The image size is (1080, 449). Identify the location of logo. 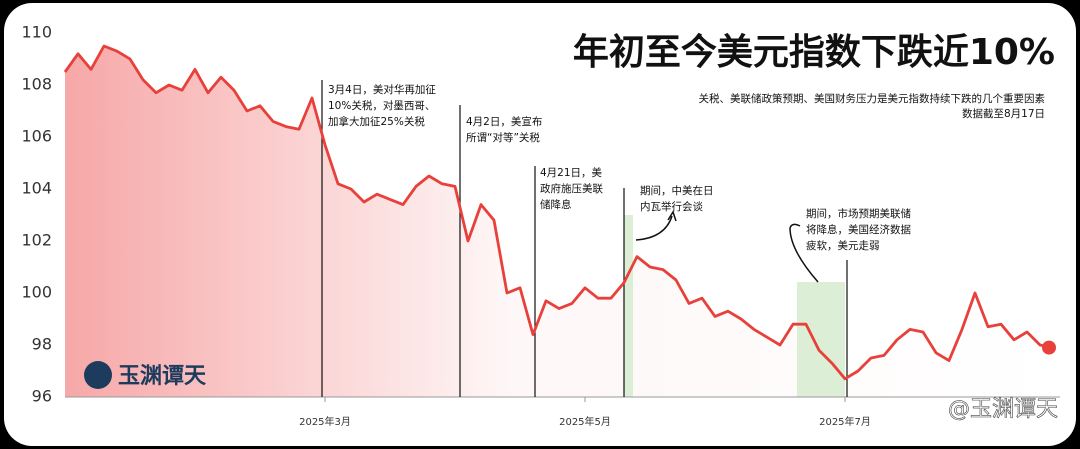
(98, 375).